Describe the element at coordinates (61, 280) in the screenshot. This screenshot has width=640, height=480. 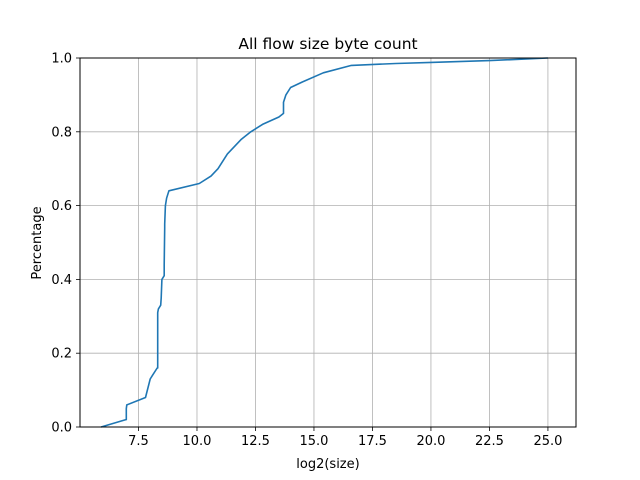
I see `y-tick-label: 0.4` at that location.